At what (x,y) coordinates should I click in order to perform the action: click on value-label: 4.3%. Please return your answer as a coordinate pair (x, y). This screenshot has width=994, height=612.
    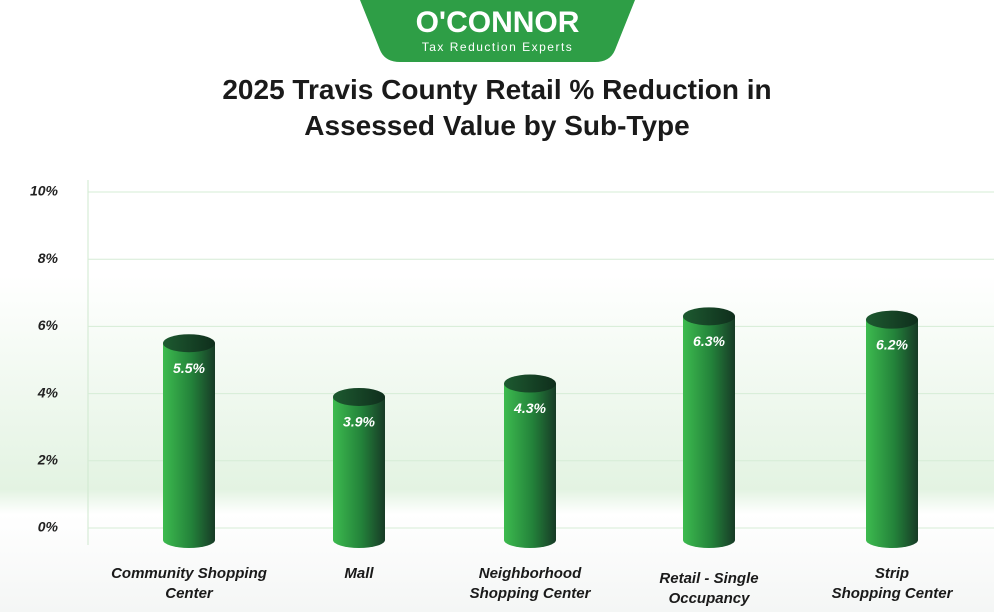
    Looking at the image, I should click on (529, 408).